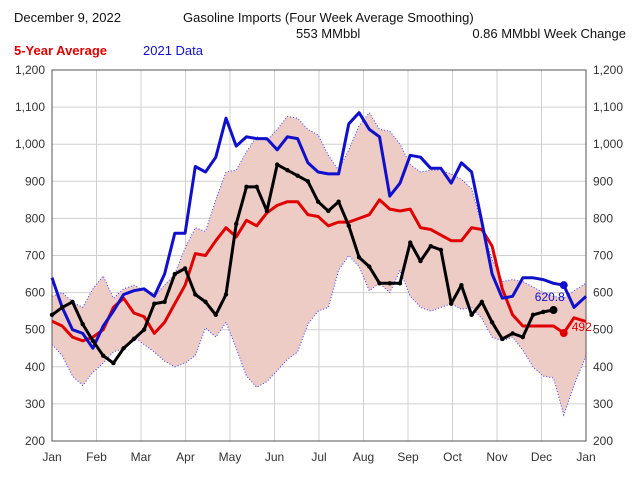 This screenshot has width=640, height=480. What do you see at coordinates (603, 181) in the screenshot?
I see `y-tick-label-right: 900` at bounding box center [603, 181].